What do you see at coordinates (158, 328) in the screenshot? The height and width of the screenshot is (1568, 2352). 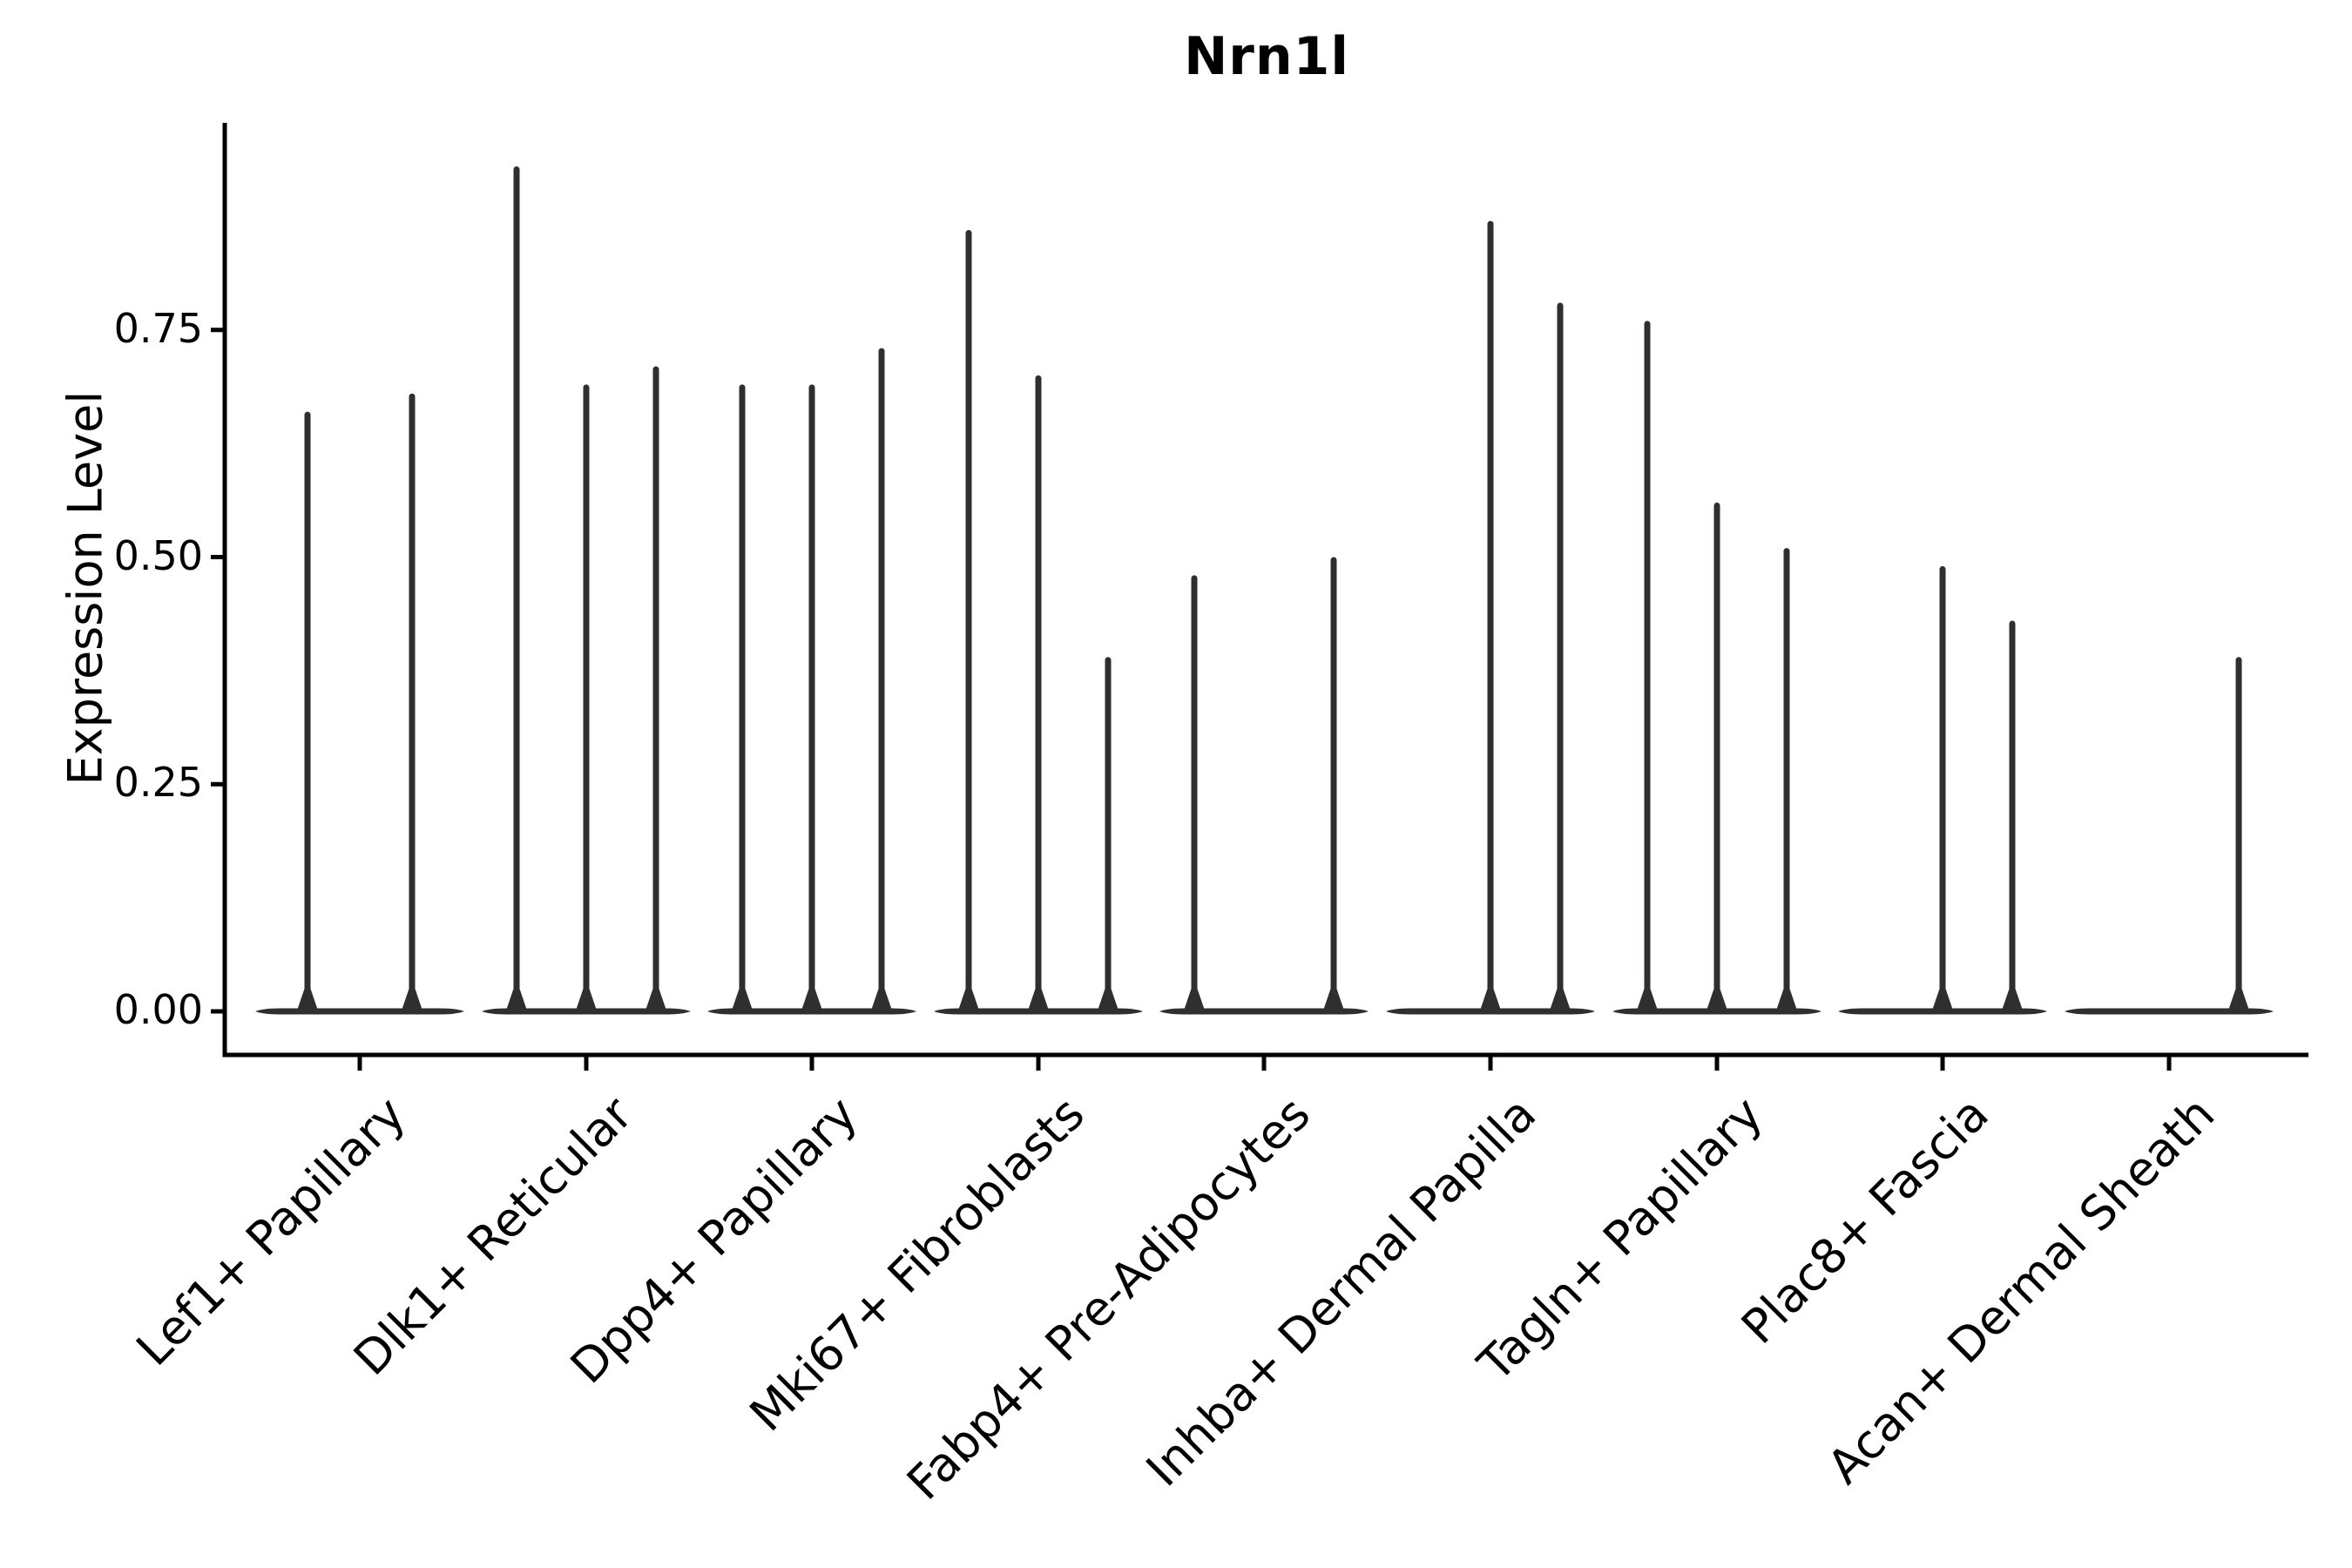 I see `y-tick-label: 0.75` at bounding box center [158, 328].